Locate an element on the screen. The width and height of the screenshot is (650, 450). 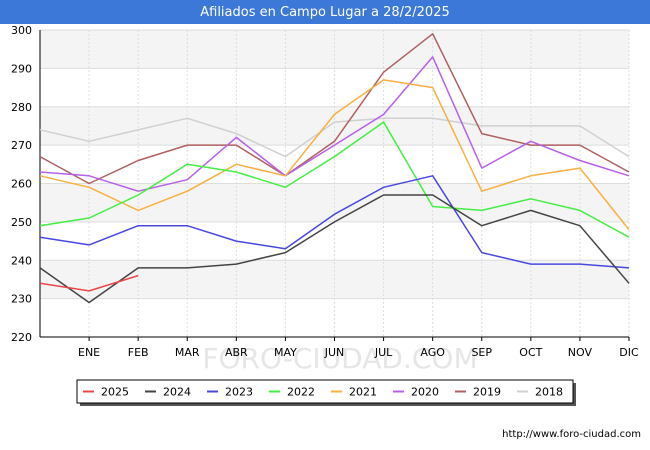
x-tick-labels: ENE FEB MAR ABR MAY JUN JUL AGO SEP OCT NOV DIC is located at coordinates (358, 352).